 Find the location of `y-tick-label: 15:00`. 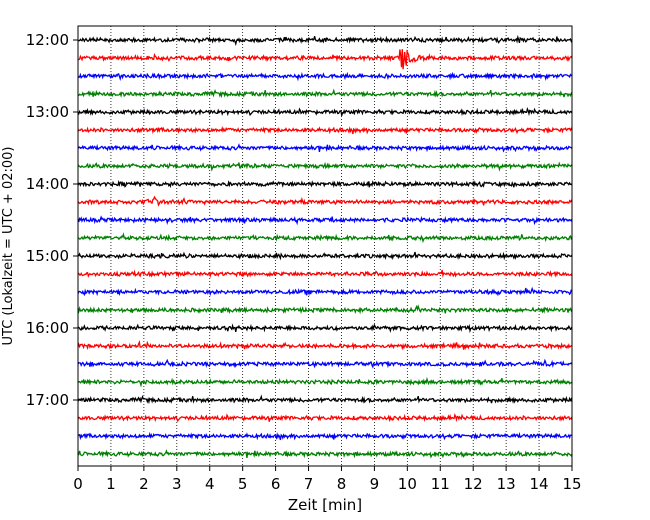

y-tick-label: 15:00 is located at coordinates (47, 256).